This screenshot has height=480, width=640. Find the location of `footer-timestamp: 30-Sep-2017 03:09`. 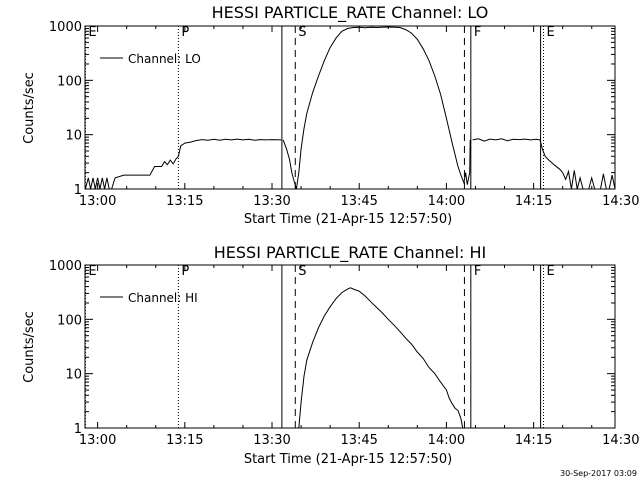

footer-timestamp: 30-Sep-2017 03:09 is located at coordinates (598, 473).